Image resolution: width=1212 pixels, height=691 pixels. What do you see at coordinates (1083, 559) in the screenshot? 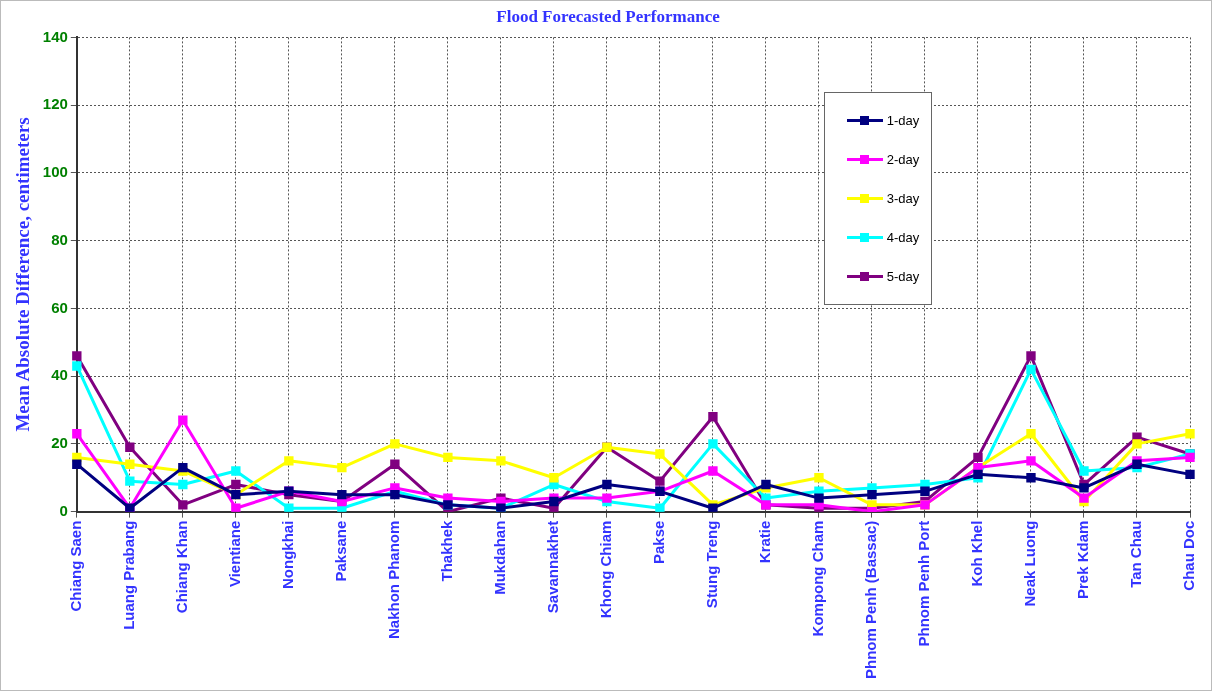
I see `x-tick-label: Prek Kdam` at bounding box center [1083, 559].